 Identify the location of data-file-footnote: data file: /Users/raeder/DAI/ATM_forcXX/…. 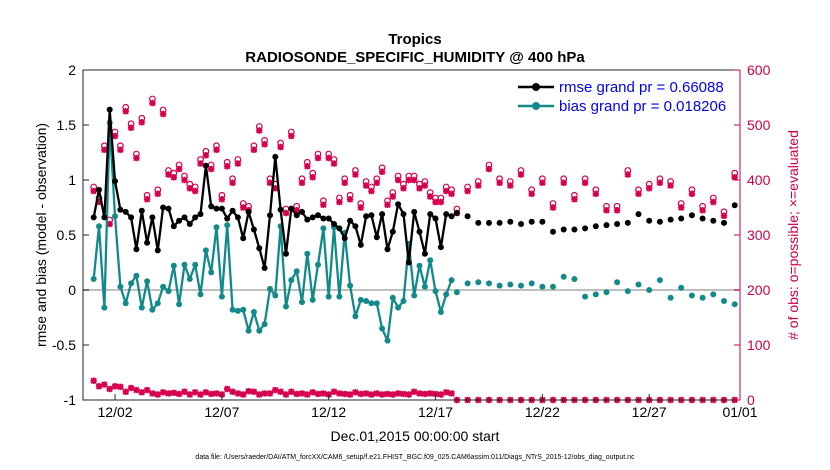
(415, 457).